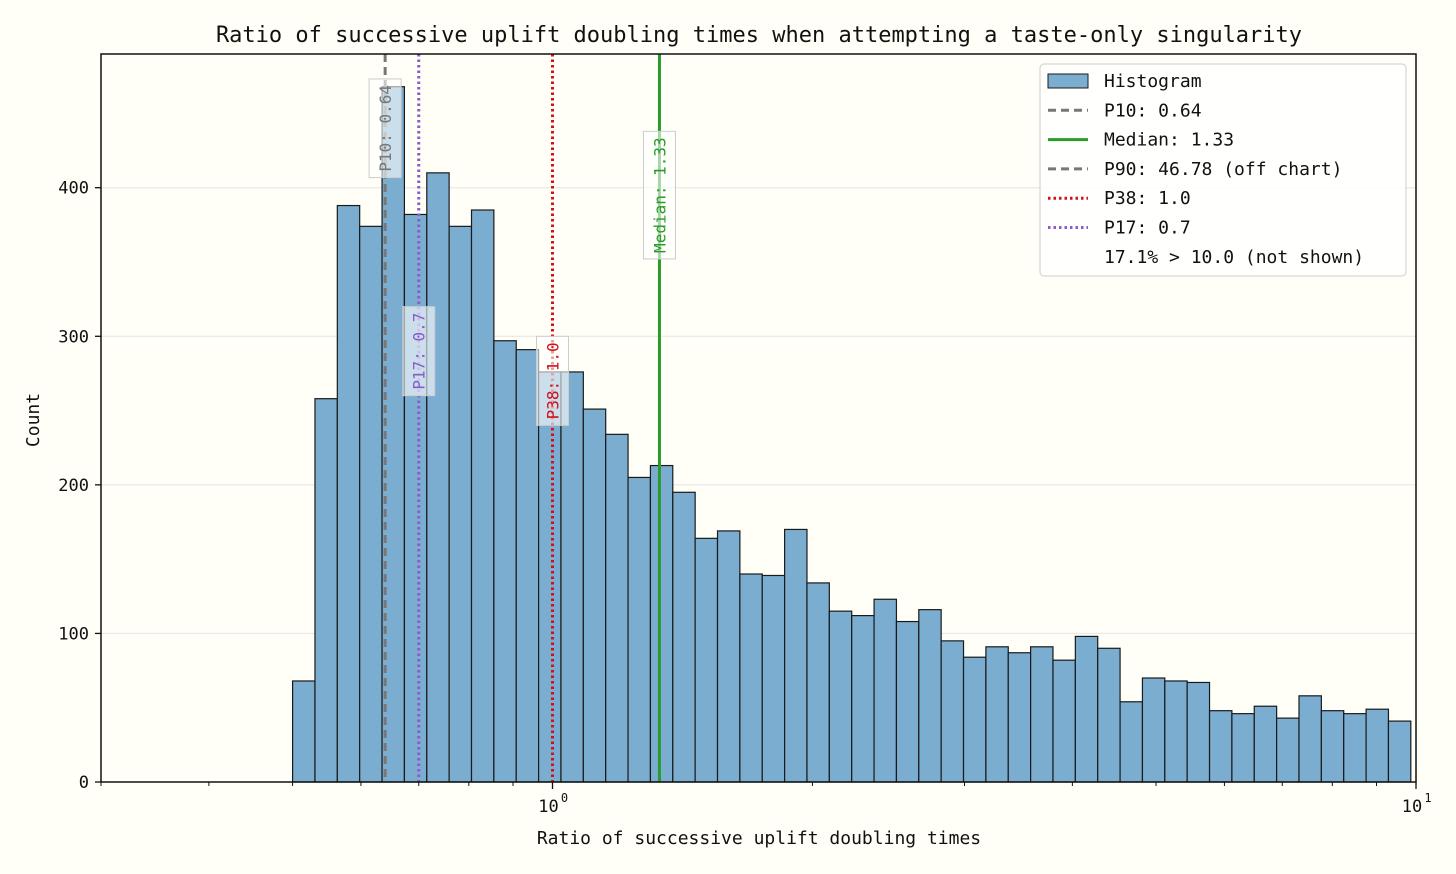 The width and height of the screenshot is (1456, 874). I want to click on x-tick-exponent: 0, so click(564, 798).